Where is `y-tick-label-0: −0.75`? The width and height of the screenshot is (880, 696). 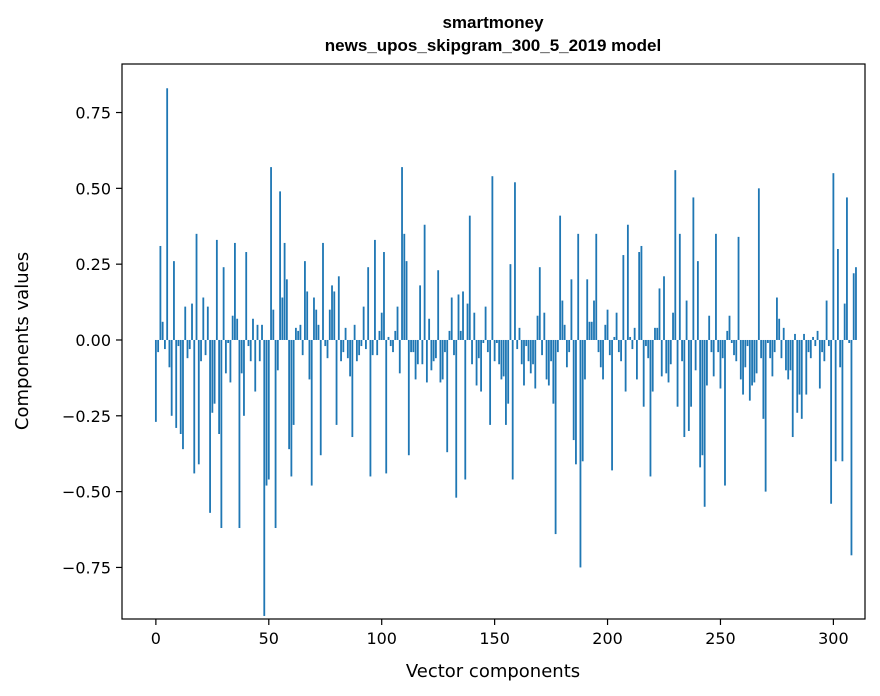
y-tick-label-0: −0.75 is located at coordinates (86, 567).